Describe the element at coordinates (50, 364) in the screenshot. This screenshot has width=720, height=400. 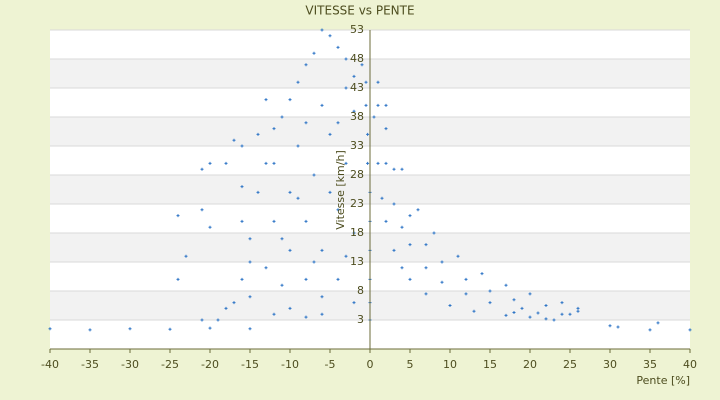
I see `x-tick-label: -40` at that location.